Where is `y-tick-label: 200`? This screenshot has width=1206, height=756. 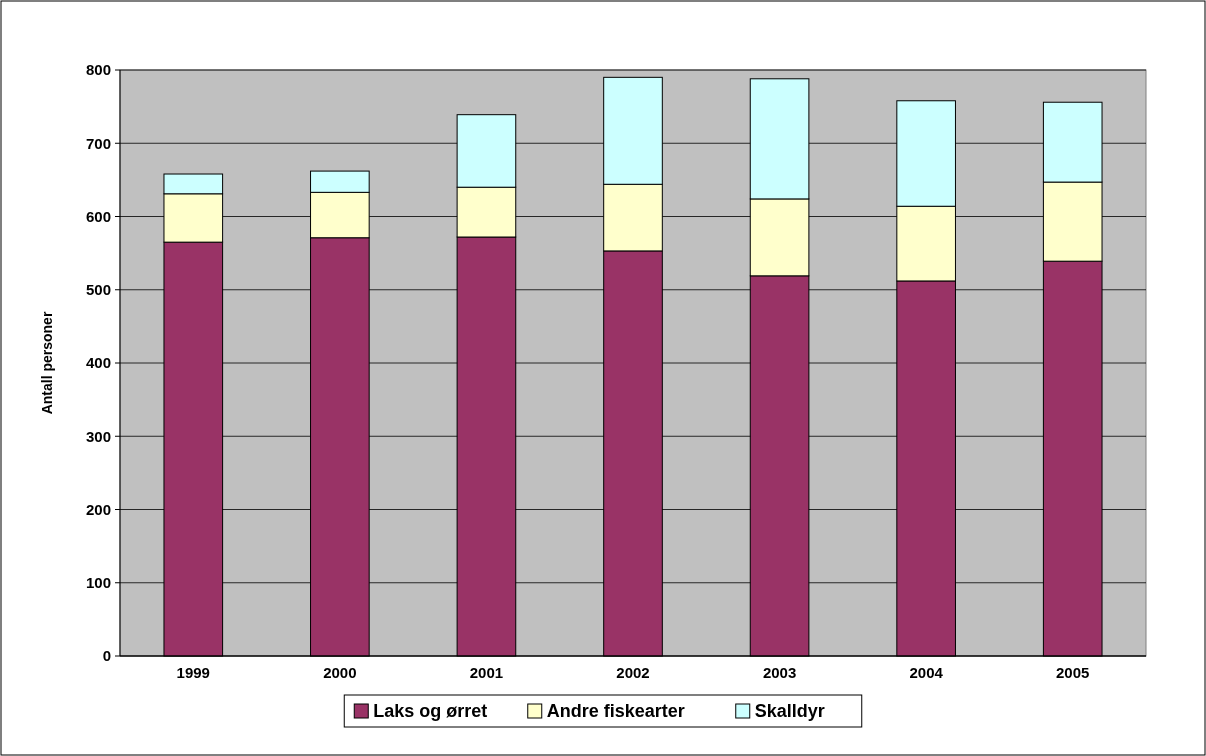 y-tick-label: 200 is located at coordinates (98, 509).